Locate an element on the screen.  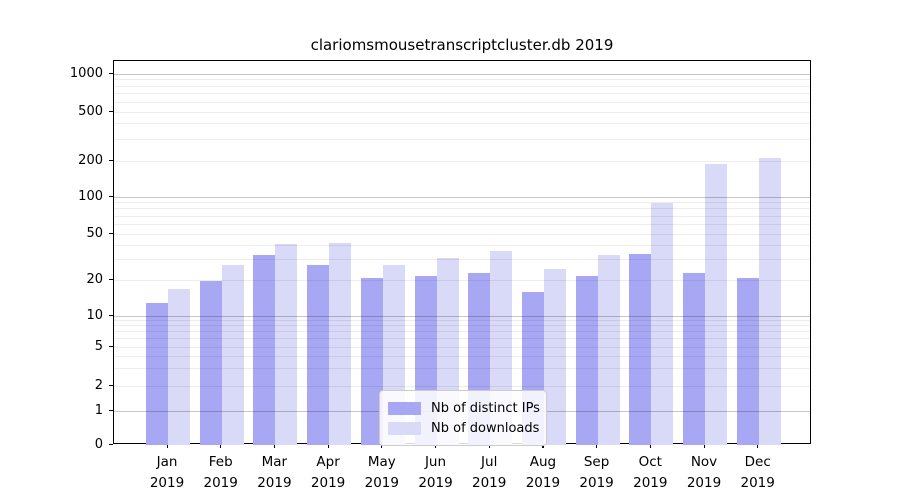
legend-label-downloads: Nb of downloads is located at coordinates (485, 428).